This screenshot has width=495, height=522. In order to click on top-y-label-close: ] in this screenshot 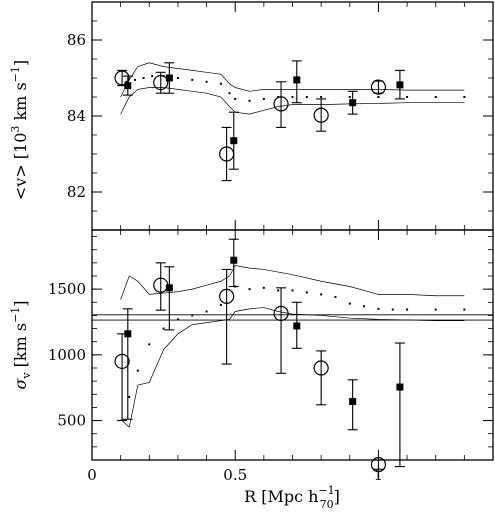, I will do `click(20, 63)`.